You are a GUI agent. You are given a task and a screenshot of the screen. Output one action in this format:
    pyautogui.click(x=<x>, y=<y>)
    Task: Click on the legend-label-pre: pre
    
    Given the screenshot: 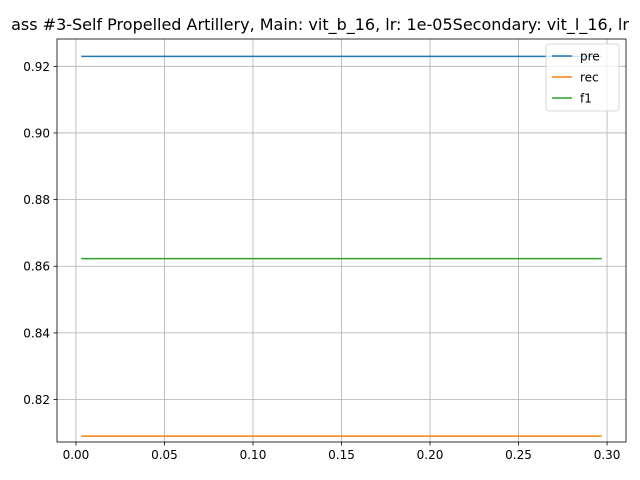 What is the action you would take?
    pyautogui.click(x=590, y=57)
    